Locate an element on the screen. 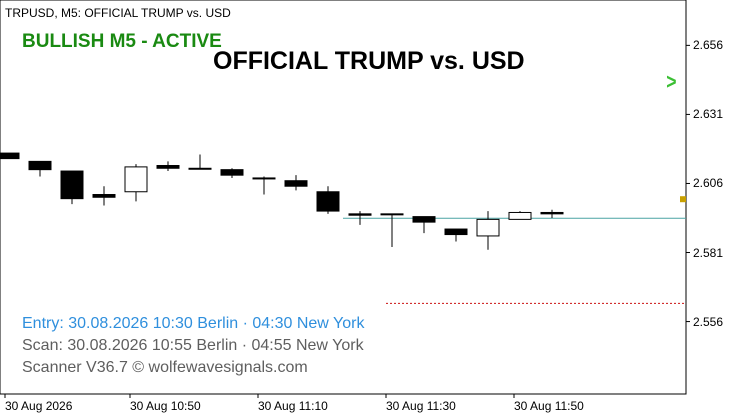 The image size is (747, 420). time-axis-ticks is located at coordinates (259, 396).